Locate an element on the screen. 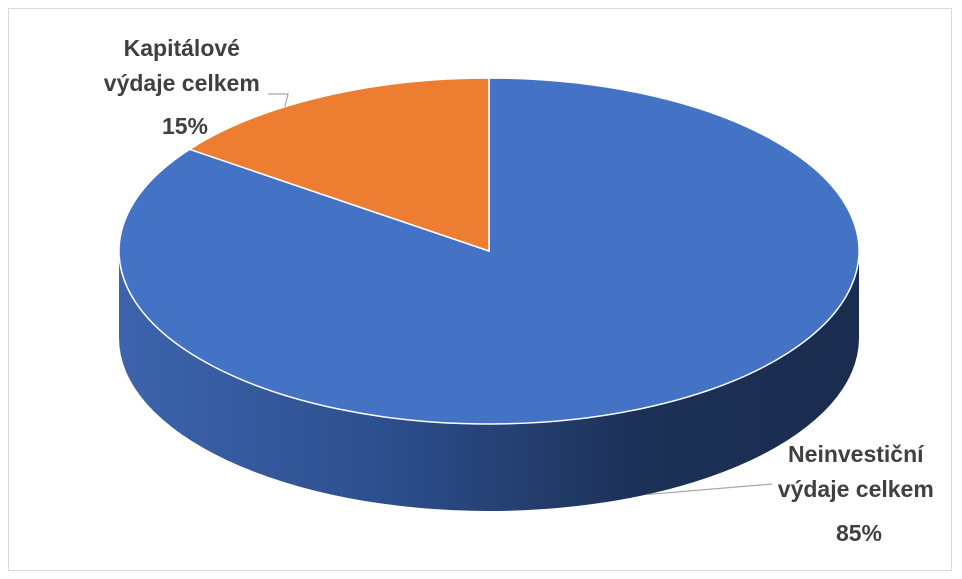 The height and width of the screenshot is (579, 962). label-kapitalove-line-1: Kapitálové is located at coordinates (182, 48).